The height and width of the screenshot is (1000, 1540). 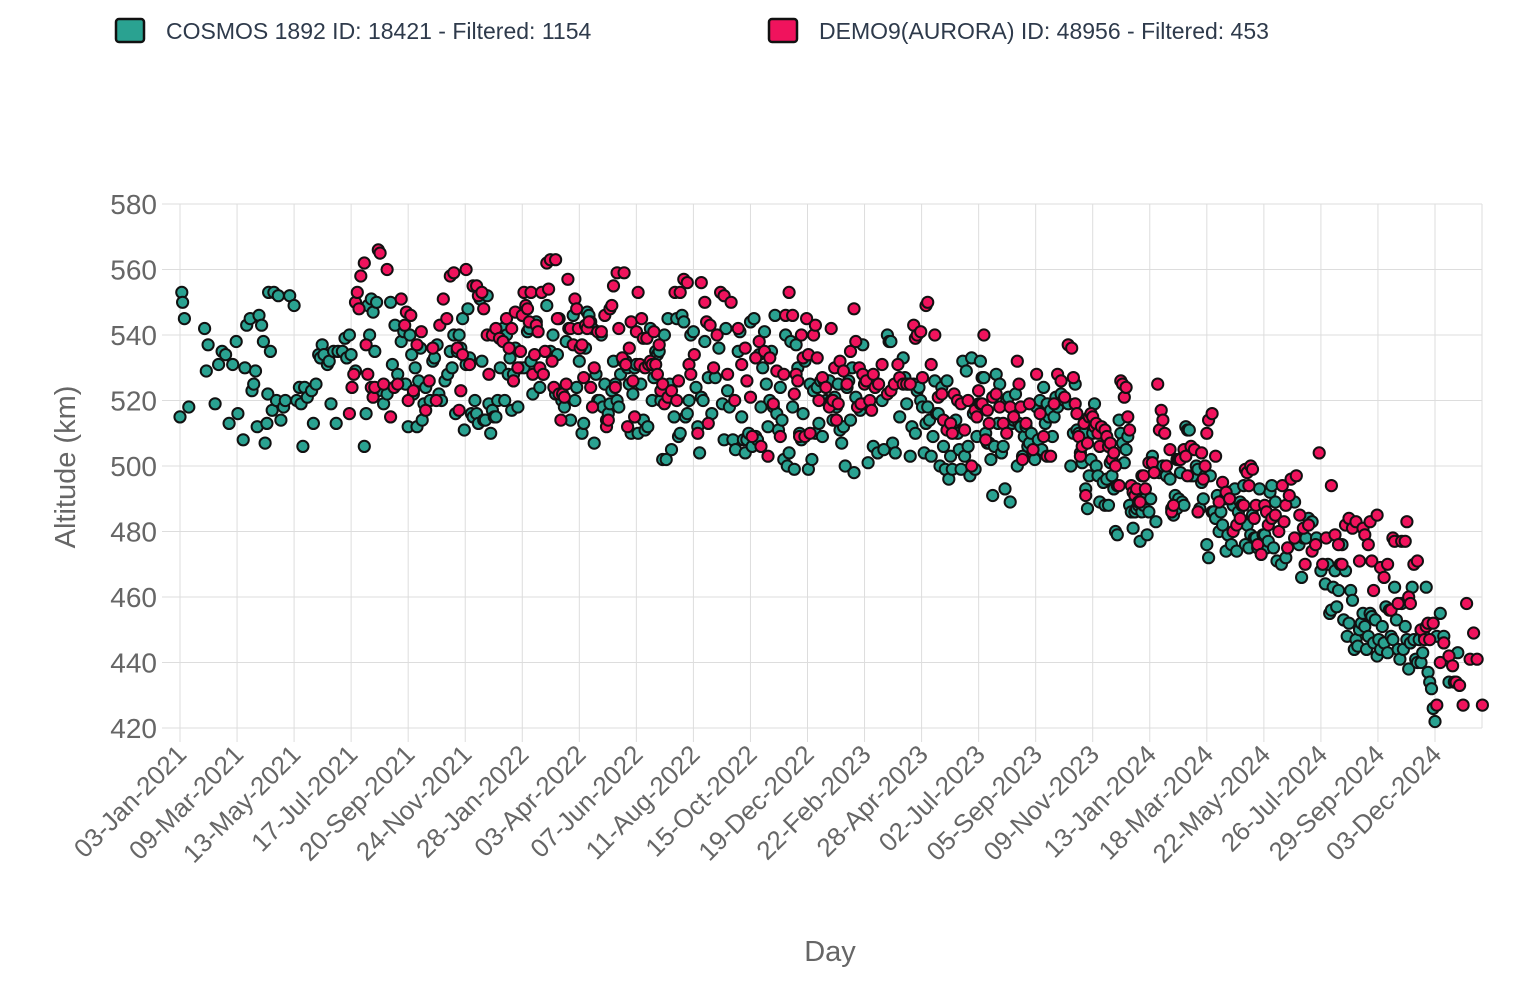 What do you see at coordinates (133, 532) in the screenshot?
I see `y-tick-label: 480` at bounding box center [133, 532].